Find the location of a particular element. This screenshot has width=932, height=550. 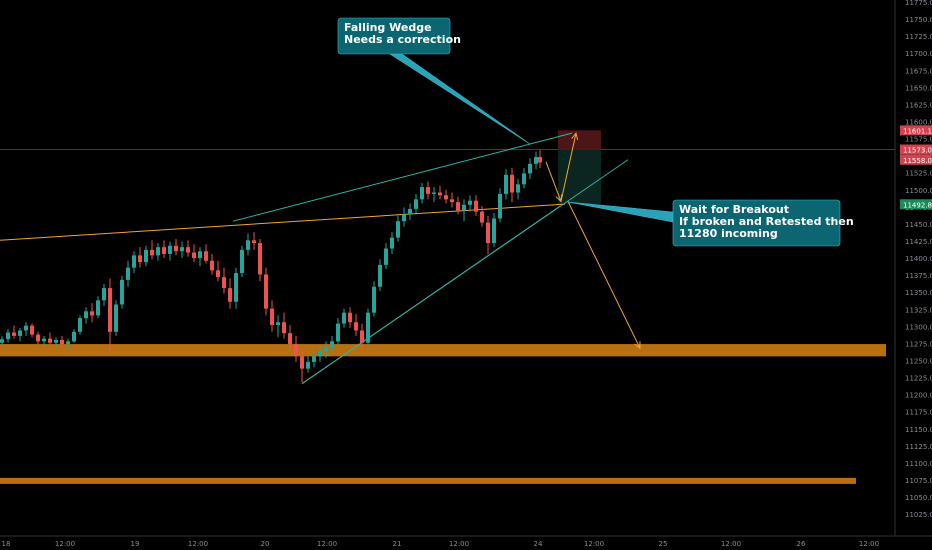

annotation-2-box is located at coordinates (756, 223).